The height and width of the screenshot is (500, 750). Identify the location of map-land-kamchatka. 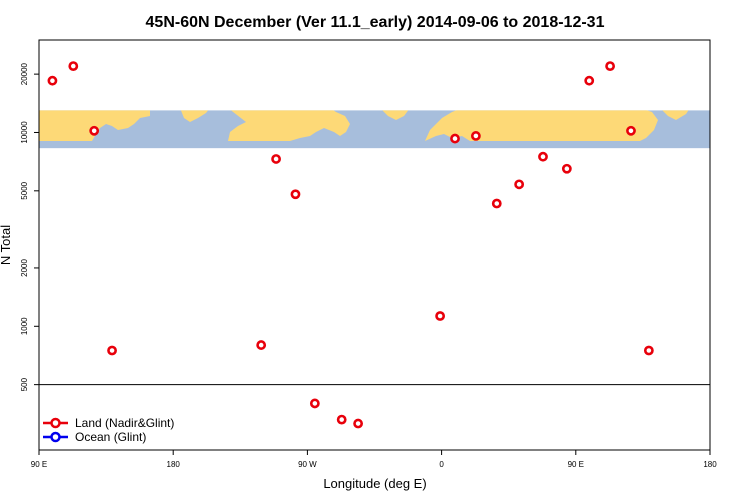
(194, 116).